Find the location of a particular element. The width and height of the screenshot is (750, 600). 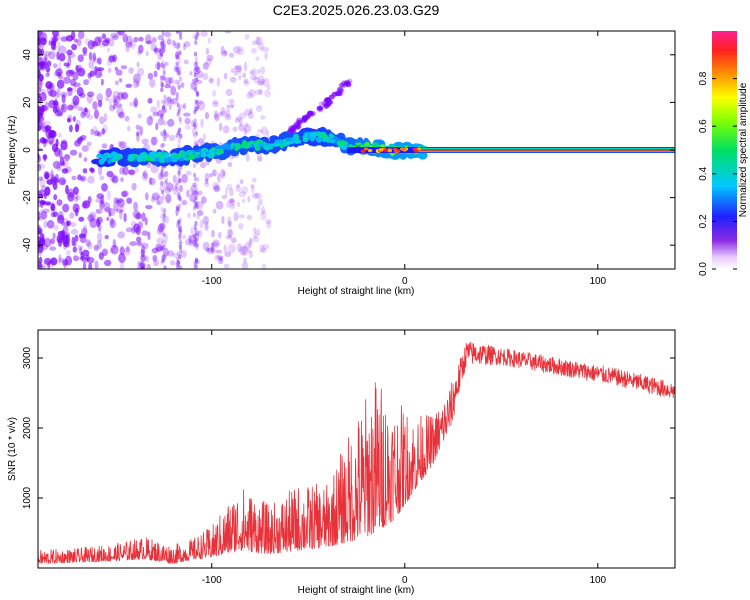

branch-point is located at coordinates (349, 81).